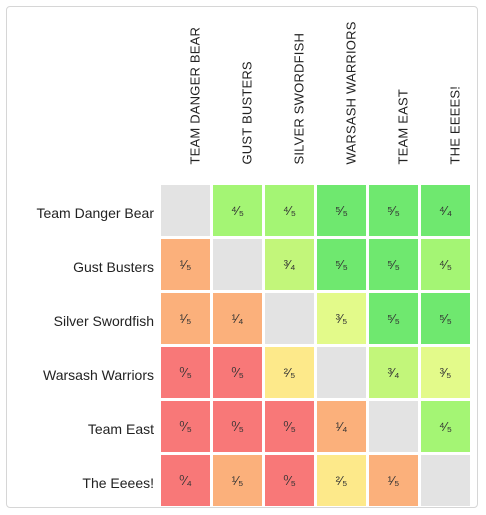 This screenshot has height=515, width=486. I want to click on column-header: TEAM EAST, so click(394, 91).